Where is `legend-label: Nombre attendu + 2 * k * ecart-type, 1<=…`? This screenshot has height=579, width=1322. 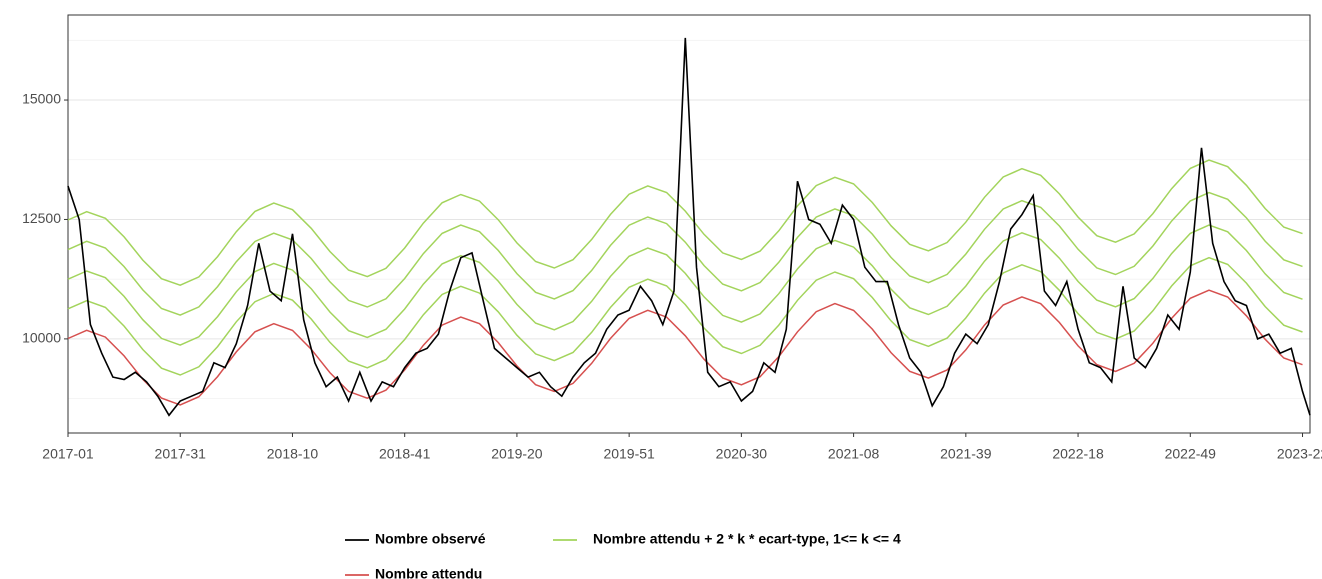 legend-label: Nombre attendu + 2 * k * ecart-type, 1<=… is located at coordinates (747, 539).